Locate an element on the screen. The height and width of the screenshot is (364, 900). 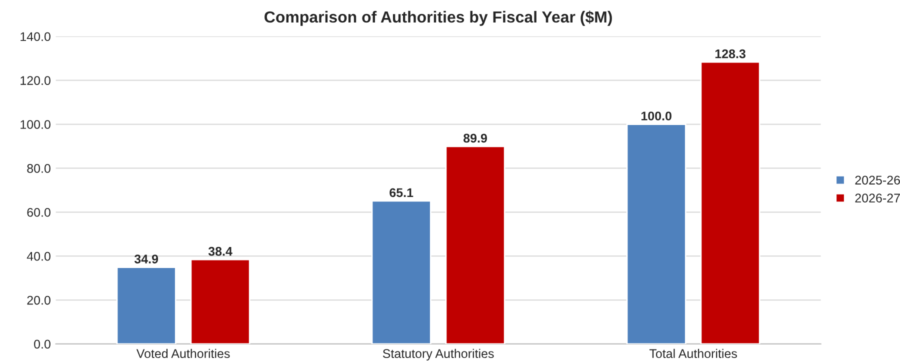
y-tick-label: 40.0 is located at coordinates (38, 256).